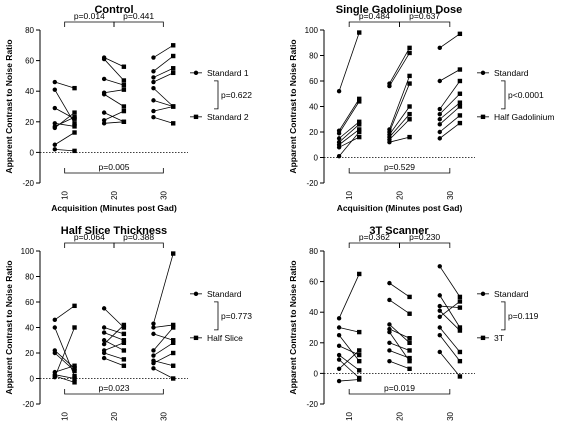 This screenshot has height=425, width=567. Describe the element at coordinates (113, 10) in the screenshot. I see `chart-title: Control` at that location.